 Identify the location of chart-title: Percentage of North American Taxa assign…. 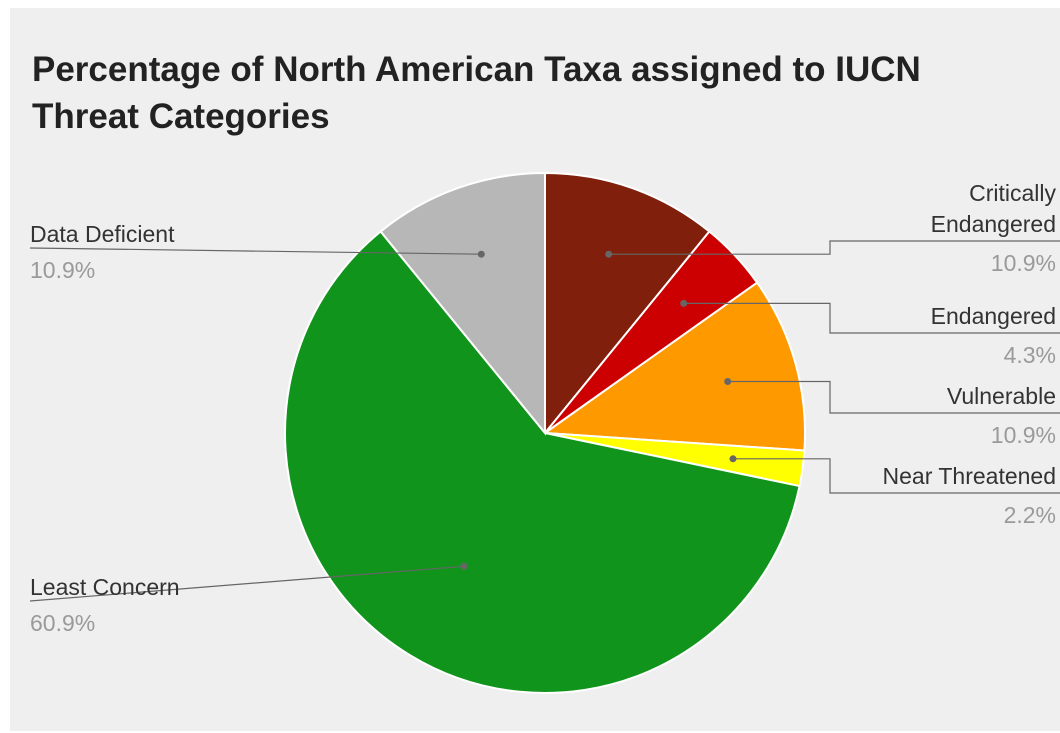
(476, 93).